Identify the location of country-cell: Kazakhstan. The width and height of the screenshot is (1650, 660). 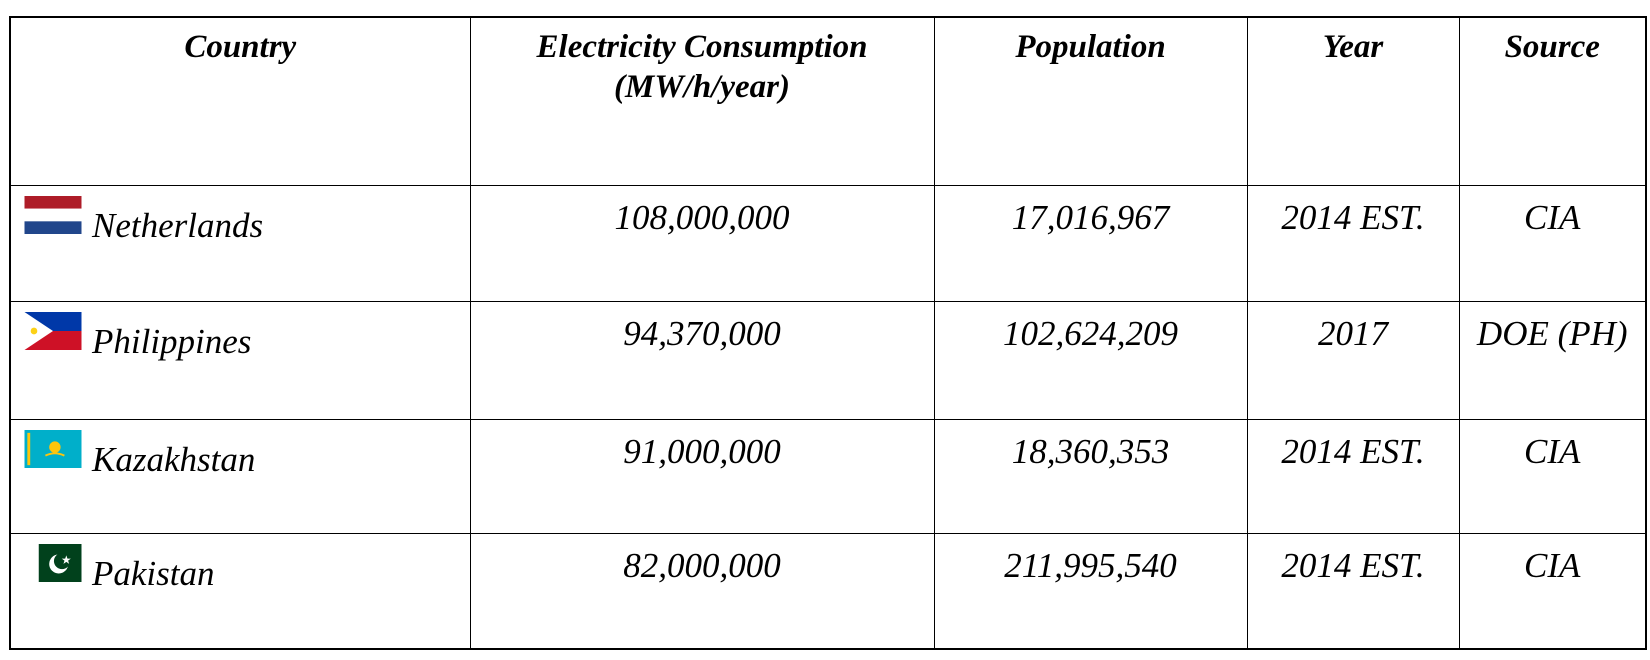
(240, 476).